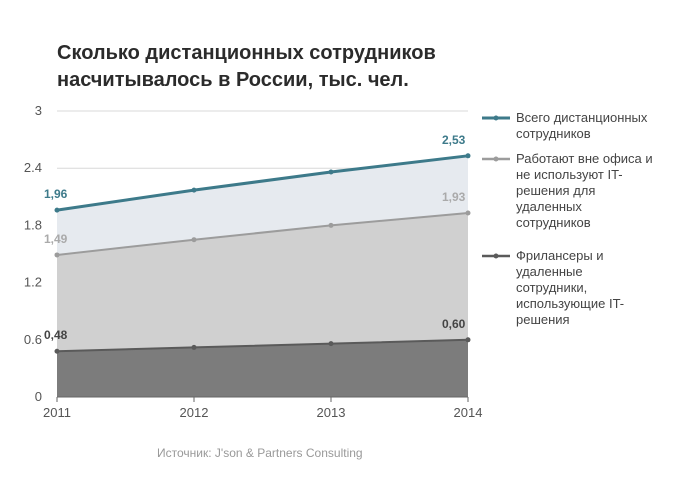  What do you see at coordinates (262, 345) in the screenshot?
I see `line-freelance` at bounding box center [262, 345].